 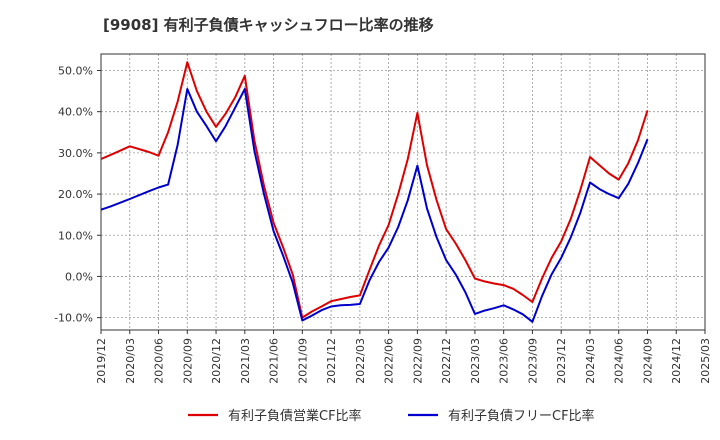 I want to click on x-tick-label: 2024/12, so click(x=676, y=361).